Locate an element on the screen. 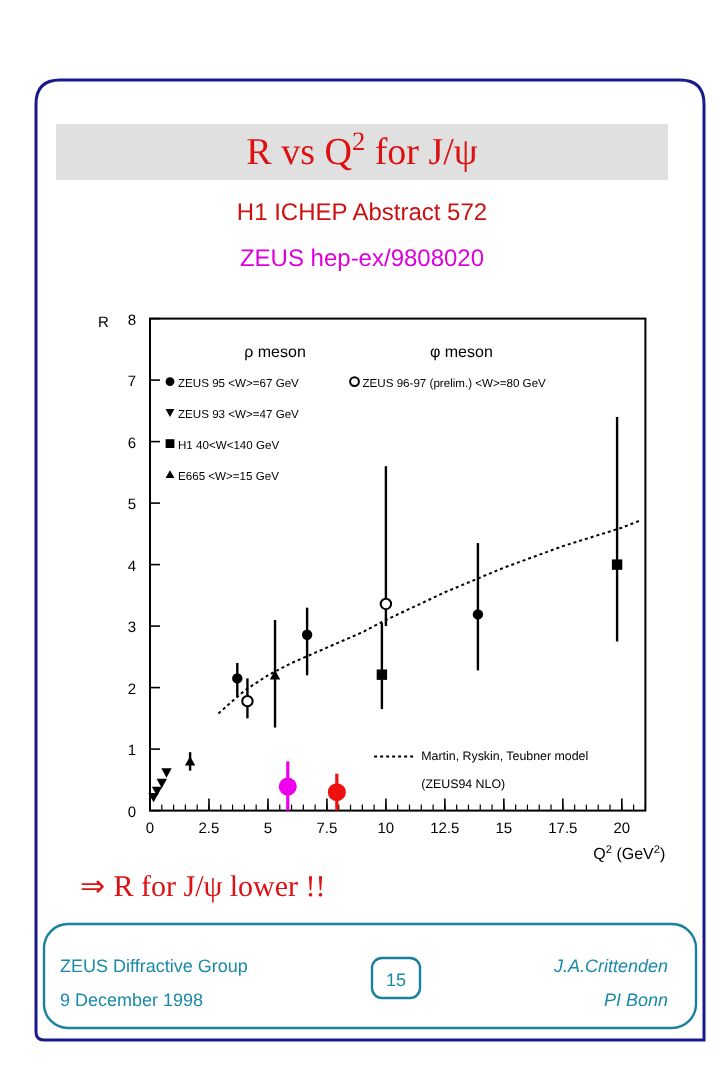 The height and width of the screenshot is (1070, 726). chart-title: R vs Q$^{2}$ for J/ψ is located at coordinates (362, 149).